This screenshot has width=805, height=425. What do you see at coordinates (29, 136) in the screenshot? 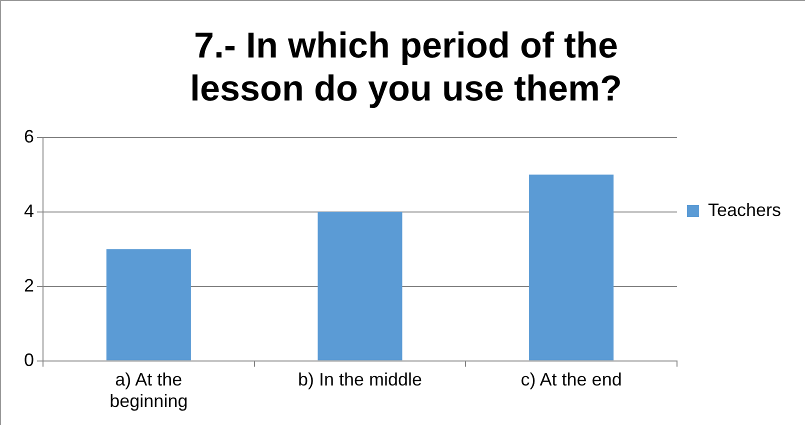
I see `y-tick-label: 6` at bounding box center [29, 136].